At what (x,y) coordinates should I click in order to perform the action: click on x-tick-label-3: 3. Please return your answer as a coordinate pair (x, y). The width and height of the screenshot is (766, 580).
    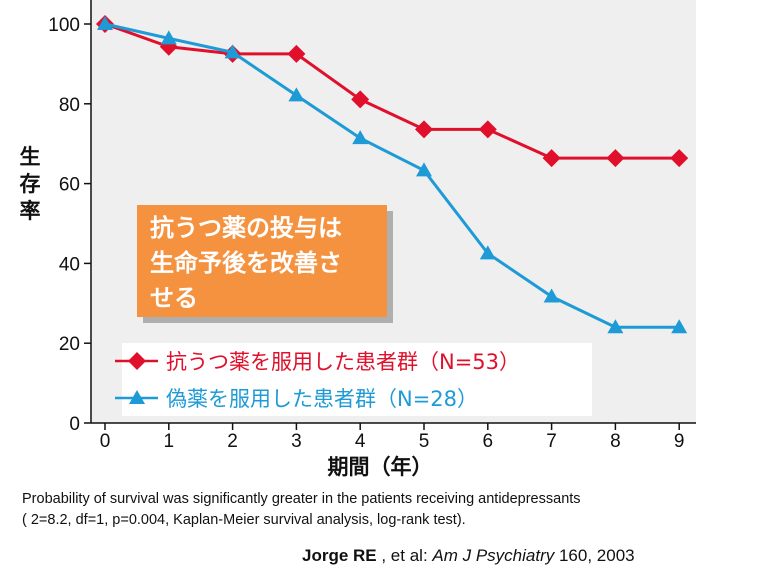
    Looking at the image, I should click on (296, 441).